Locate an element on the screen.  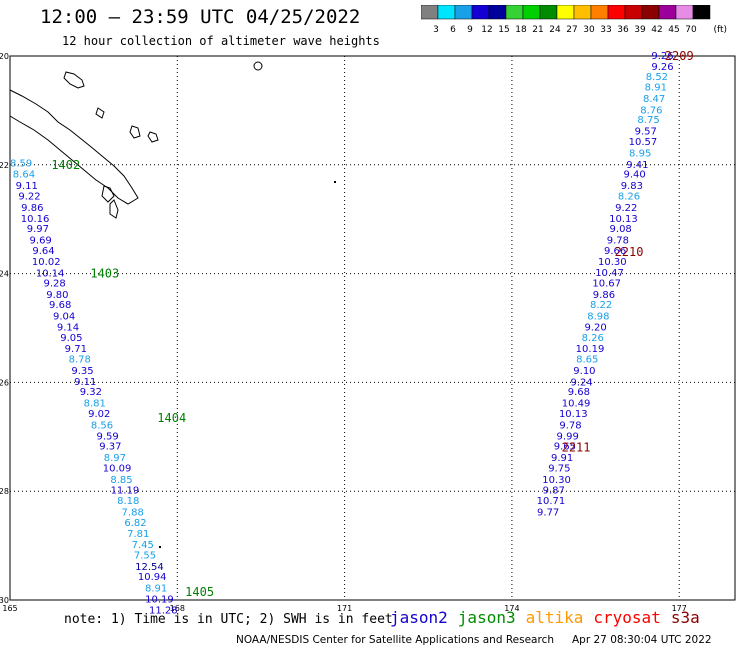
scale-tick-label: 33 is located at coordinates (605, 30).